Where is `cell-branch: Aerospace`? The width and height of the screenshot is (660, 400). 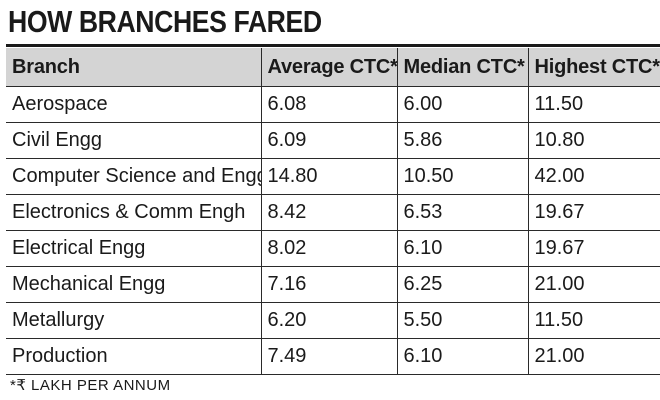
cell-branch: Aerospace is located at coordinates (134, 104).